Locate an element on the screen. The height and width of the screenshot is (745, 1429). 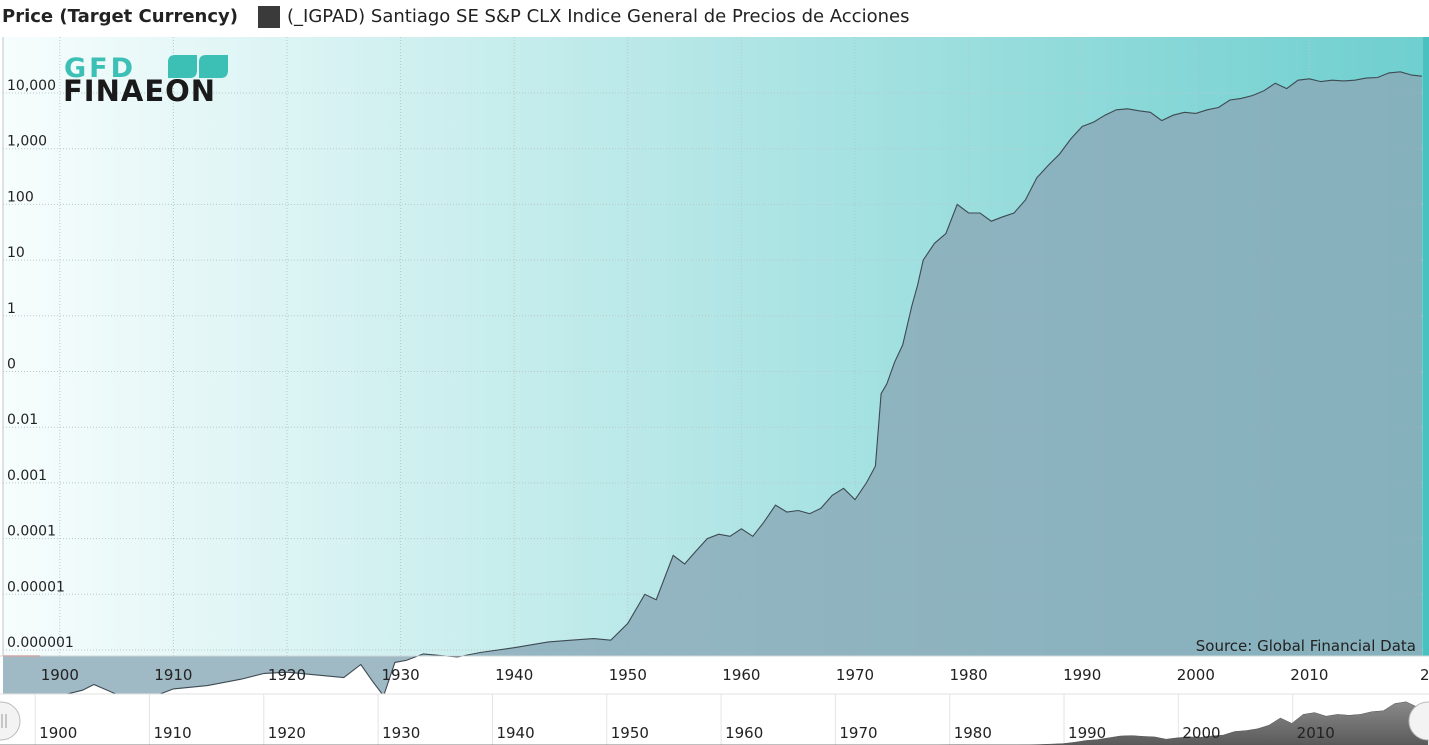
gfd-finaeon-logo: GFD FINAEON is located at coordinates (145, 80).